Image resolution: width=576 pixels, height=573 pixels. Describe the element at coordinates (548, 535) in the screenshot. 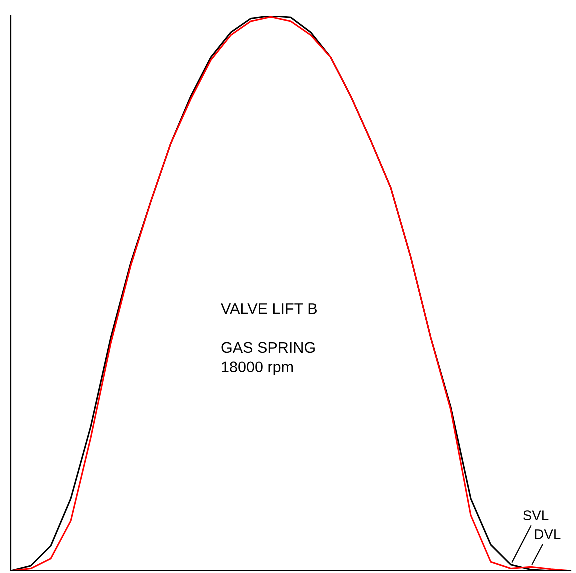

I see `text: DVL` at that location.